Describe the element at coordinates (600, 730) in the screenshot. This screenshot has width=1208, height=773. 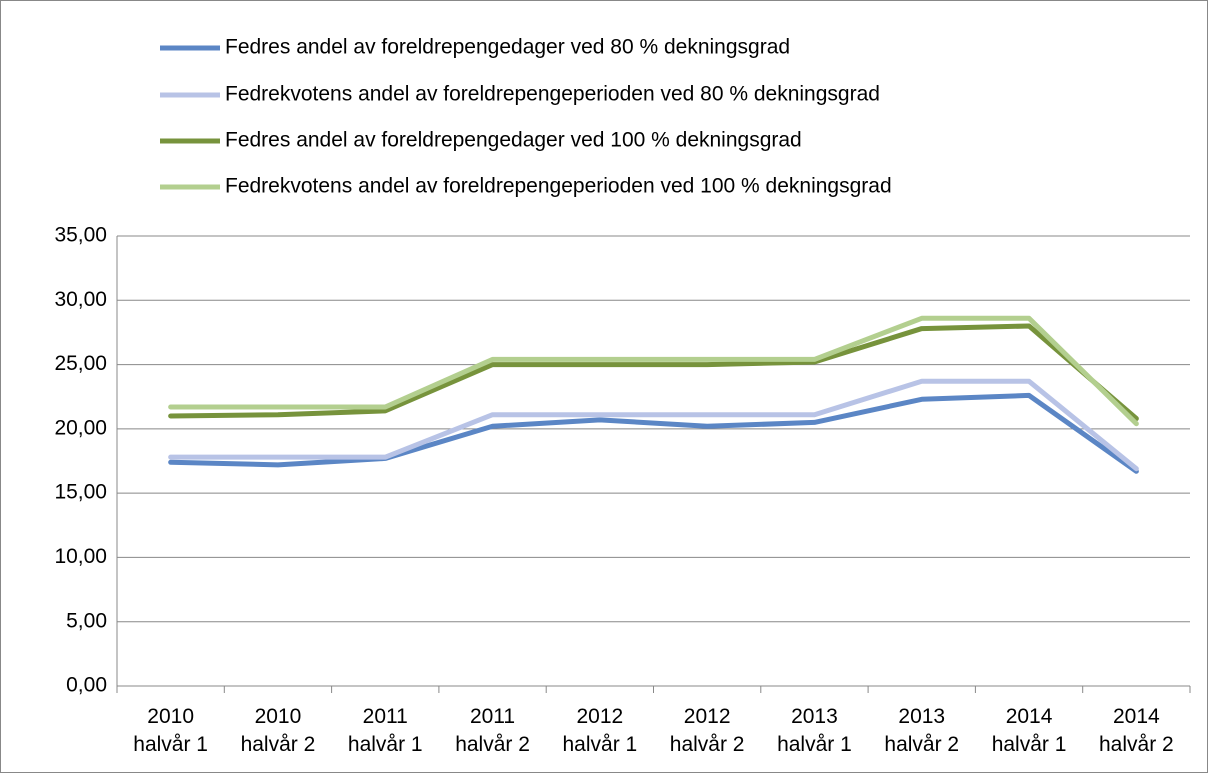
I see `x-tick-label: 2012 halvår 1` at that location.